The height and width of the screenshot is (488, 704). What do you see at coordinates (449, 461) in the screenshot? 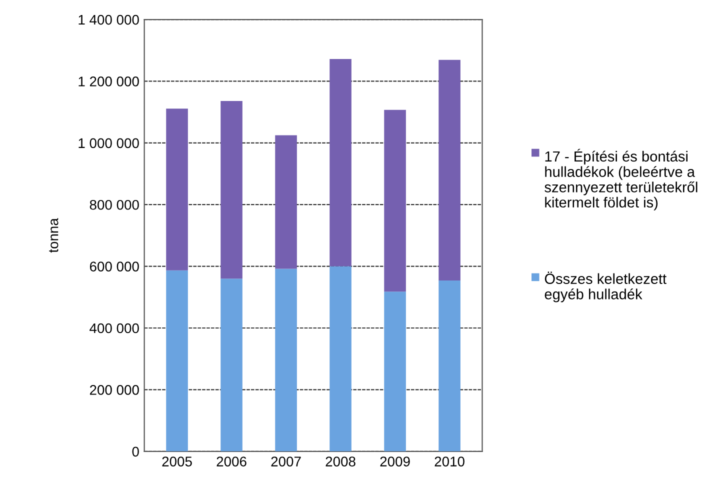
I see `x-tick-label: 2010` at bounding box center [449, 461].